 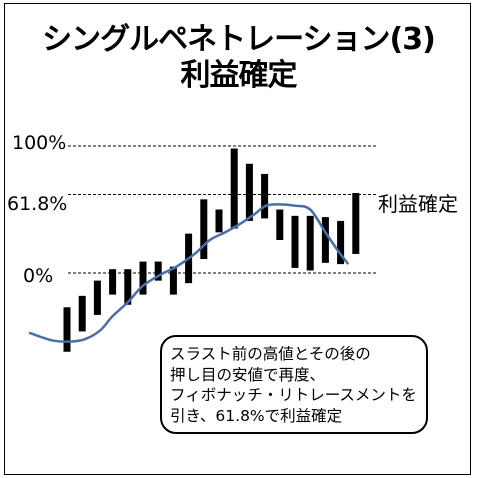 What do you see at coordinates (418, 204) in the screenshot?
I see `profit-take-label: 利益確定` at bounding box center [418, 204].